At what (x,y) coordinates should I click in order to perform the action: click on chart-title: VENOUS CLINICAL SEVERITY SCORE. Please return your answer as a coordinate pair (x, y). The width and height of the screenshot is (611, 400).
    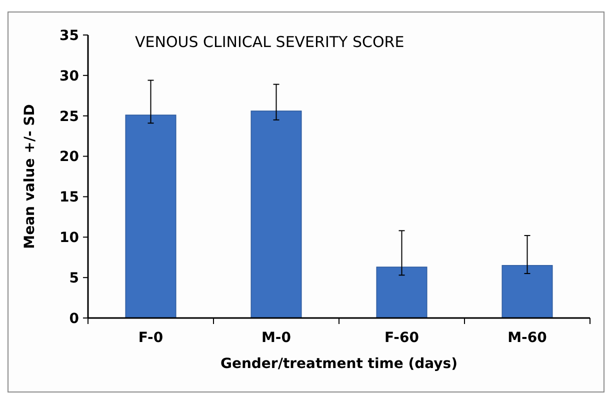
    Looking at the image, I should click on (269, 42).